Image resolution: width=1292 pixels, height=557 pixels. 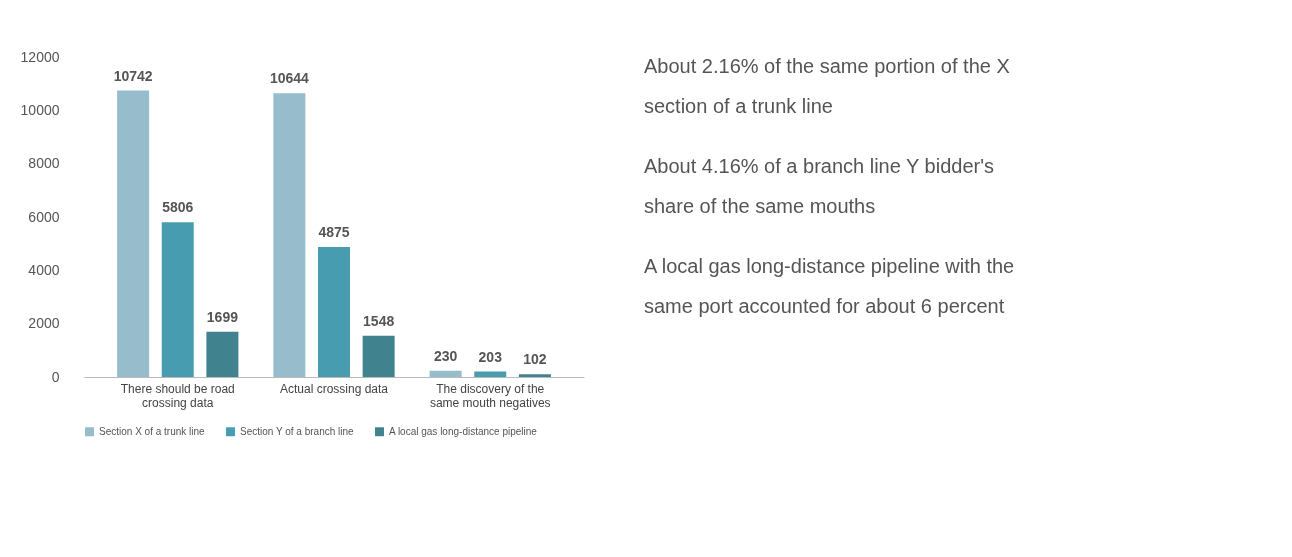 What do you see at coordinates (222, 316) in the screenshot?
I see `data-label: 1699` at bounding box center [222, 316].